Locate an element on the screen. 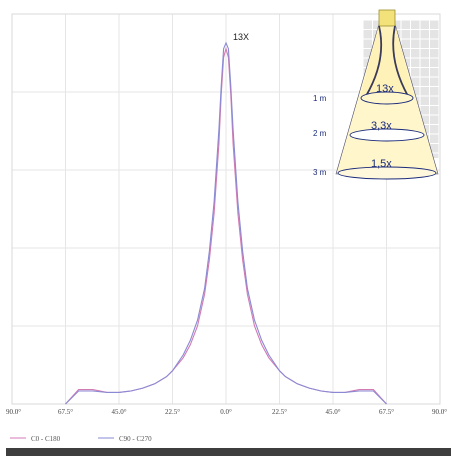 The image size is (451, 456). beam-spot-2m is located at coordinates (387, 135).